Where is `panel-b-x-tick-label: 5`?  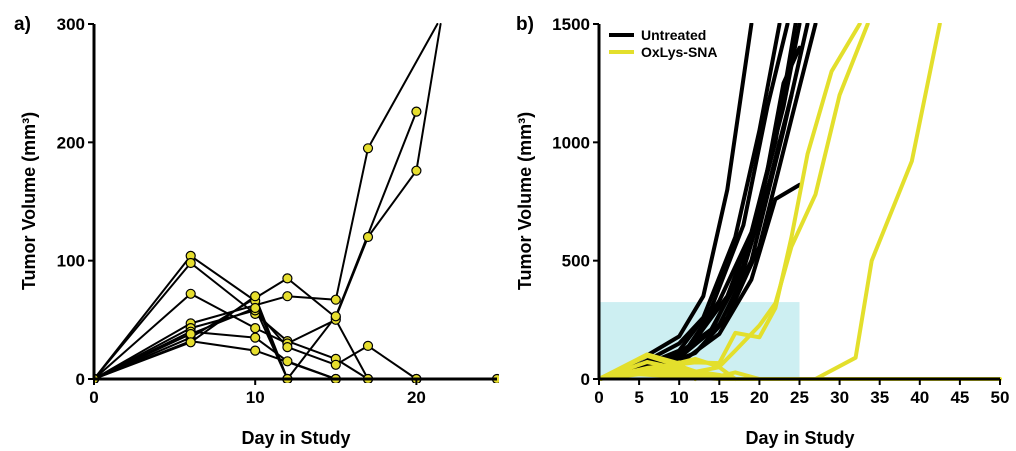
panel-b-x-tick-label: 5 is located at coordinates (638, 397).